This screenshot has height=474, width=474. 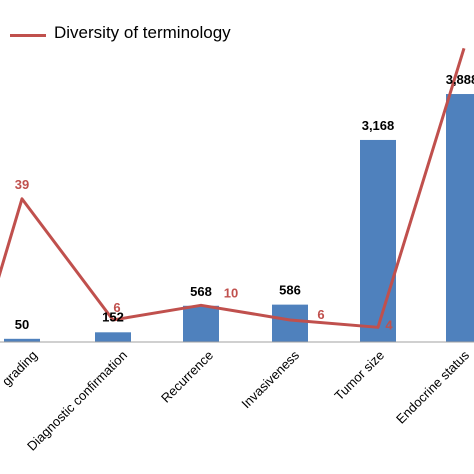 What do you see at coordinates (201, 291) in the screenshot?
I see `bar-value-label: 568` at bounding box center [201, 291].